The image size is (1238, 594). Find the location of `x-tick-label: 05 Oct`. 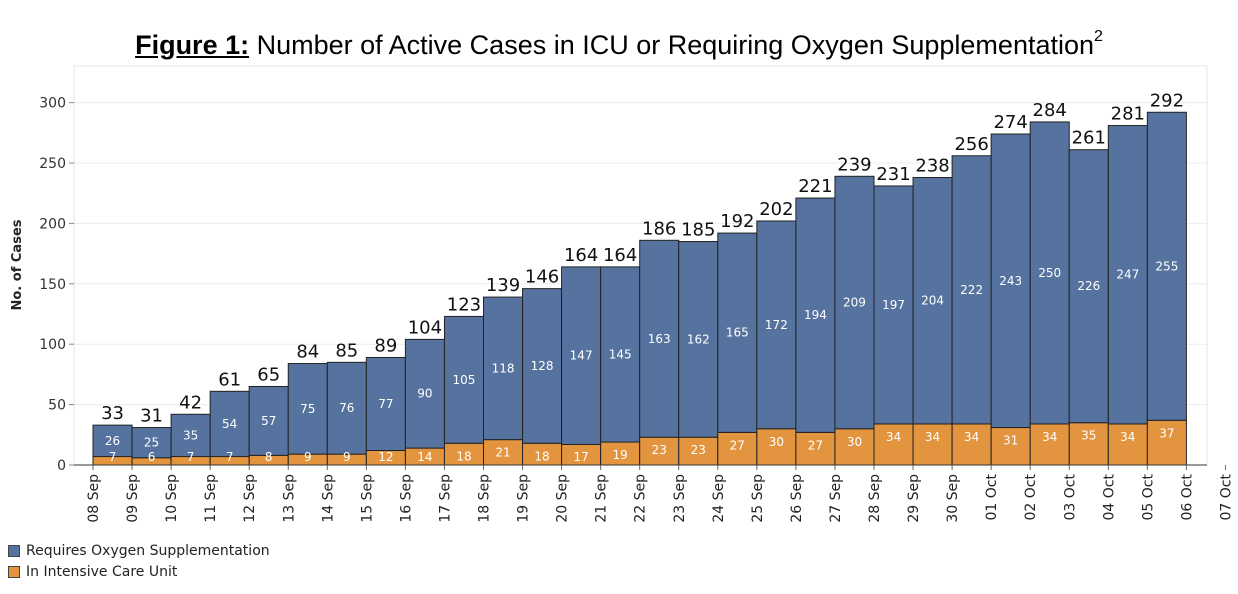

x-tick-label: 05 Oct is located at coordinates (1148, 497).